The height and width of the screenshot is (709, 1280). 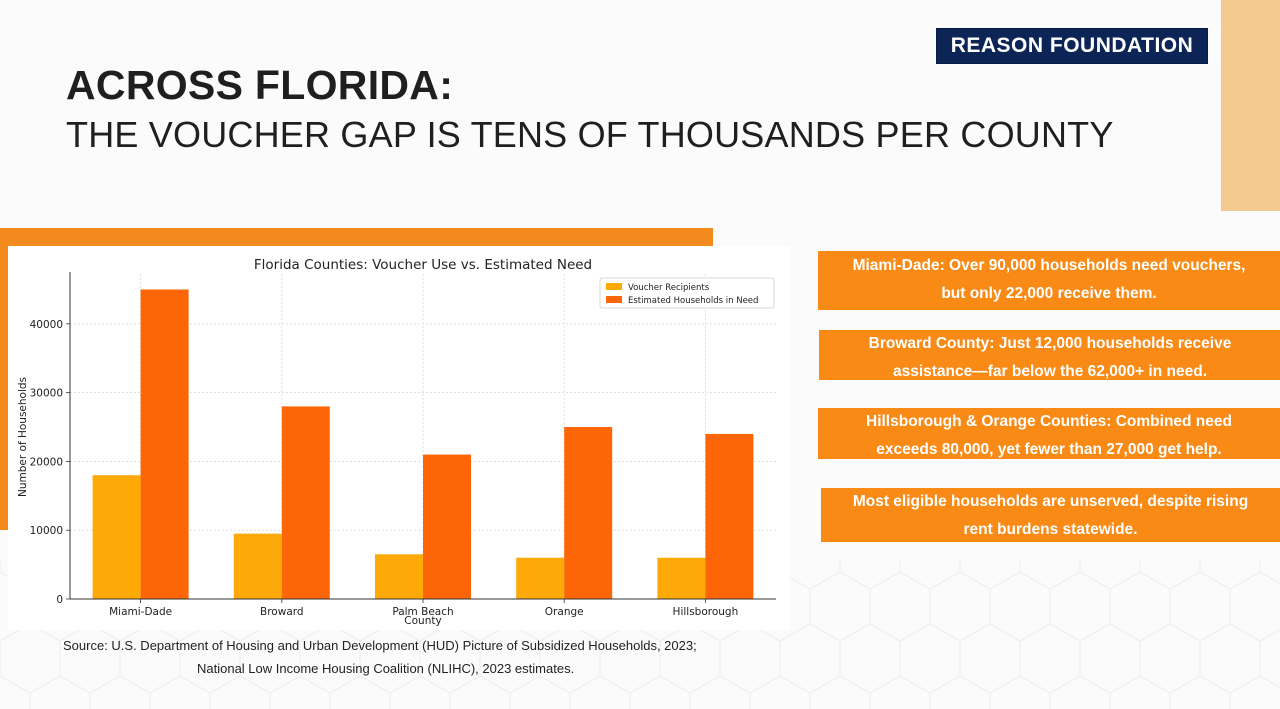 What do you see at coordinates (1049, 293) in the screenshot?
I see `callout-line: but only 22,000 receive them.` at bounding box center [1049, 293].